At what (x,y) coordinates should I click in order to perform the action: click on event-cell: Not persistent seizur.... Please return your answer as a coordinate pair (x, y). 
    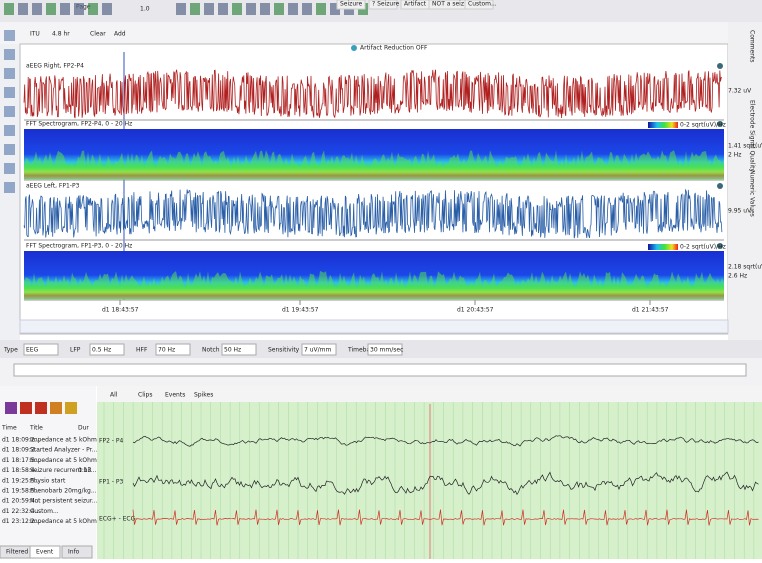
    Looking at the image, I should click on (64, 501).